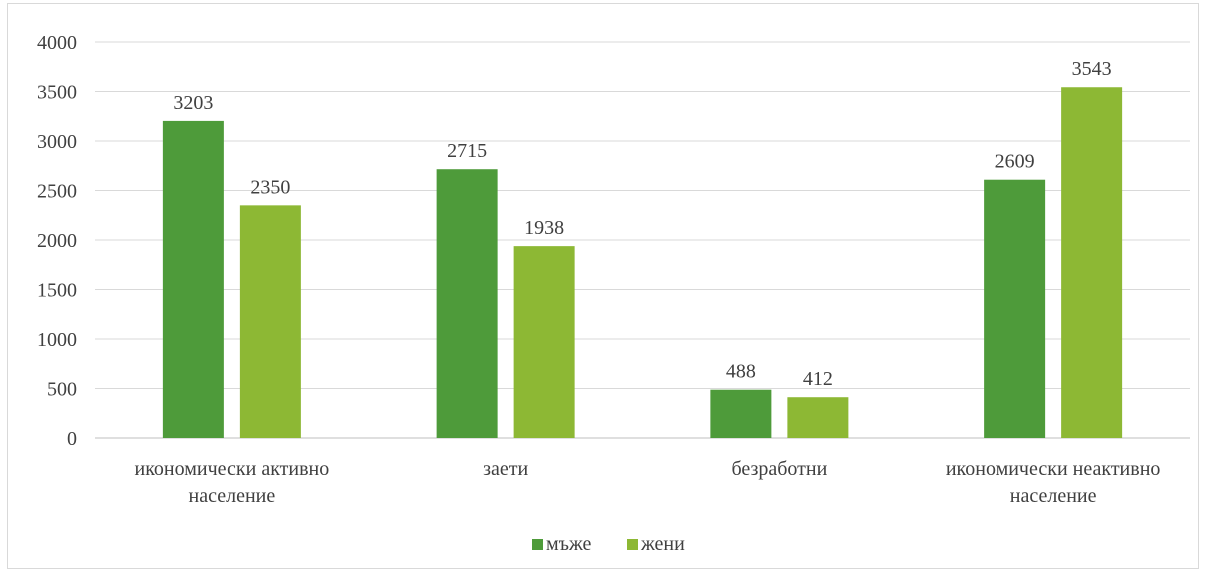  What do you see at coordinates (193, 103) in the screenshot?
I see `data-label: 3203` at bounding box center [193, 103].